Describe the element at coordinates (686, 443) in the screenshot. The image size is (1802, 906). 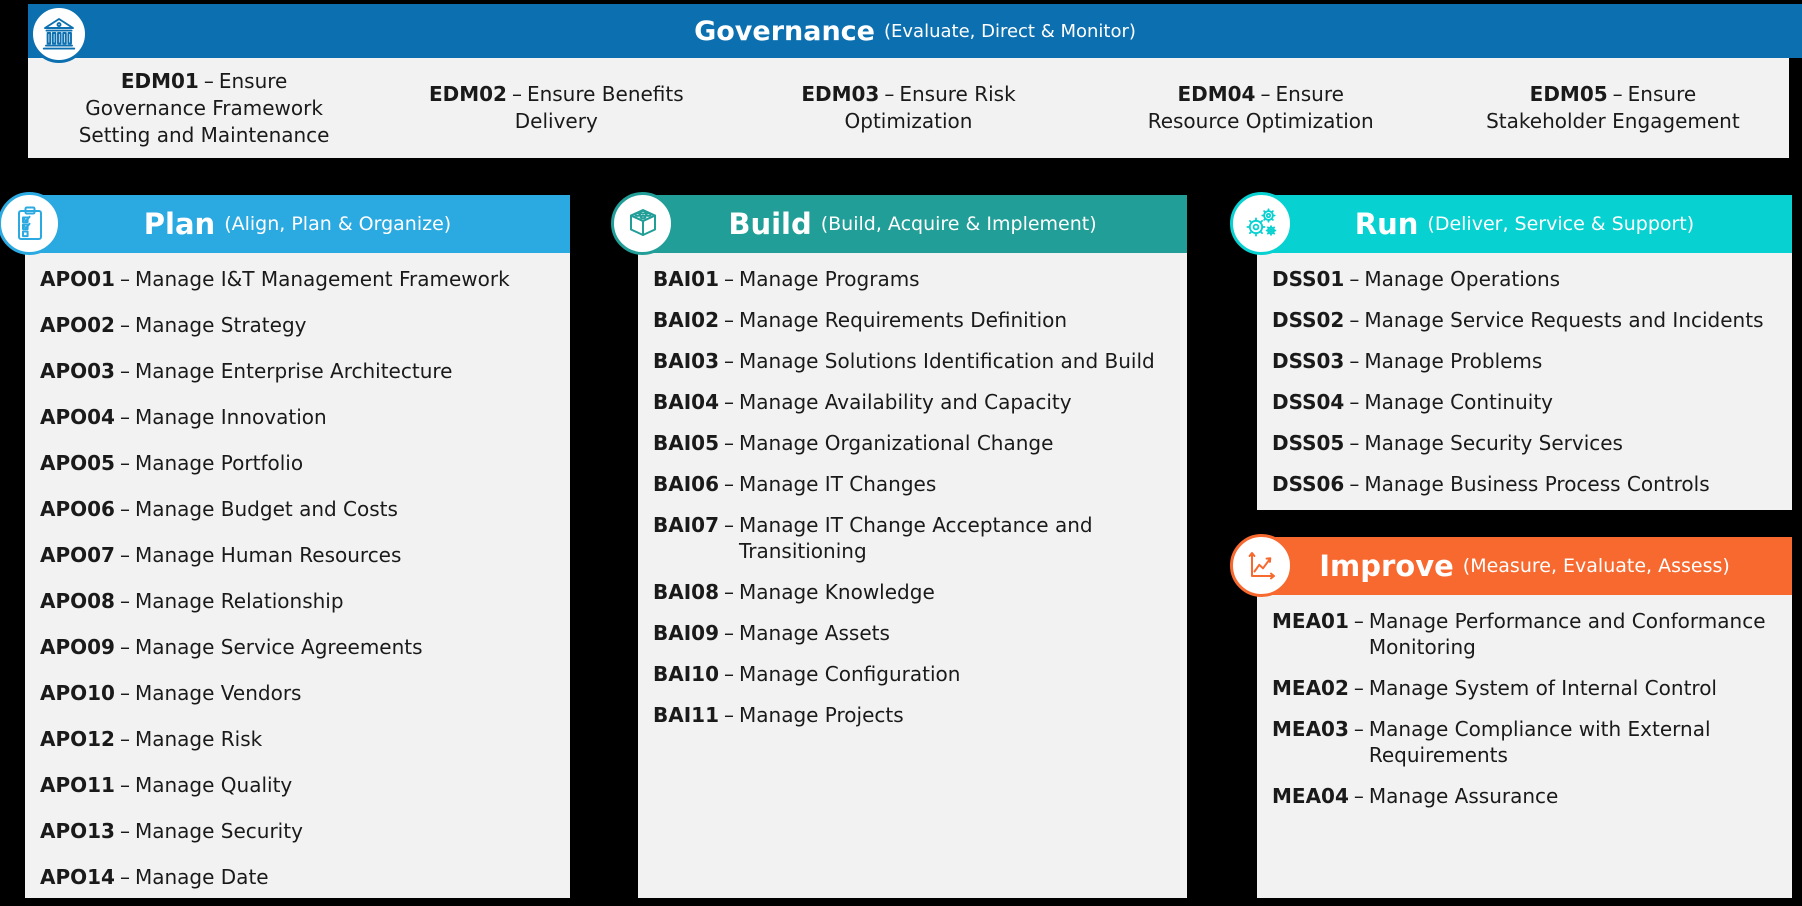
I see `objective-code: BAI05` at that location.